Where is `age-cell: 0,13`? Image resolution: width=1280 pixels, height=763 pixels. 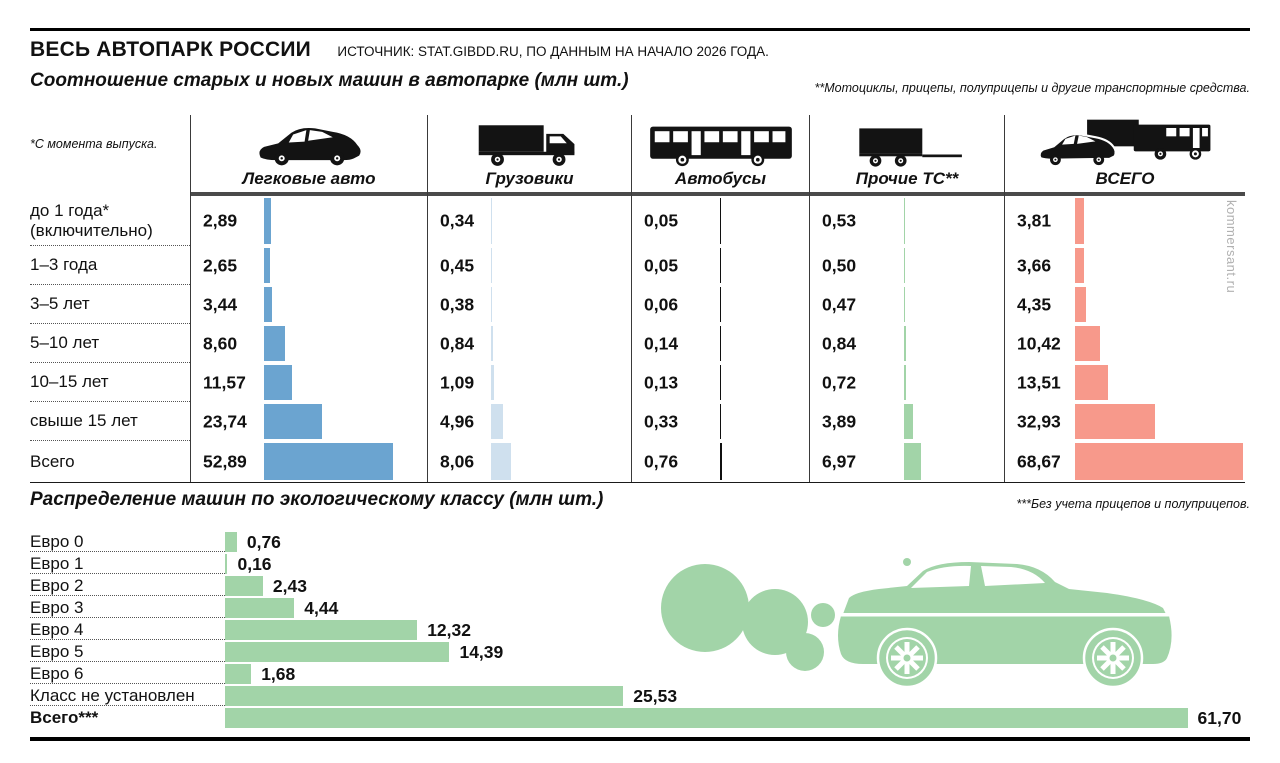 age-cell: 0,13 is located at coordinates (720, 382).